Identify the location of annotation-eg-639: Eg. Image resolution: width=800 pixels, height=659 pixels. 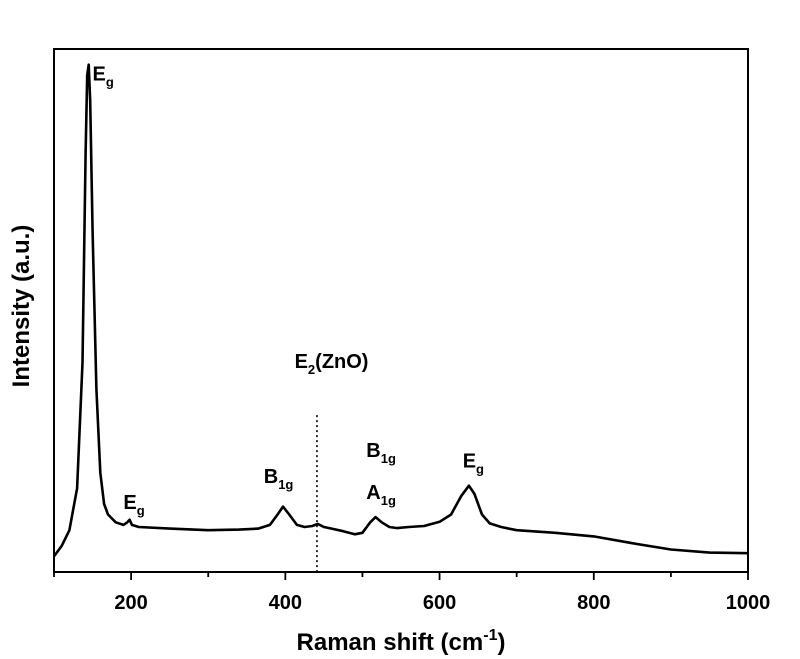
(473, 463).